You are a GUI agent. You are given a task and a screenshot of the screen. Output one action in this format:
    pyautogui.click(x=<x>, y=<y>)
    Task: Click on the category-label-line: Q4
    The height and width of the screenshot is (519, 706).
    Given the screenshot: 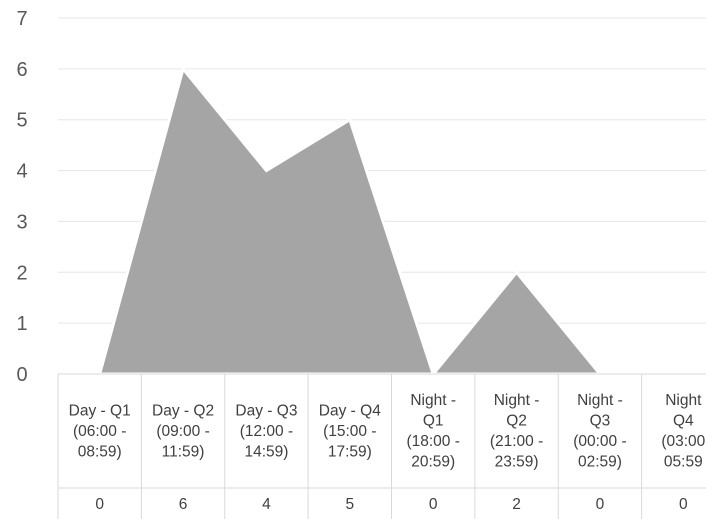 What is the action you would take?
    pyautogui.click(x=683, y=421)
    